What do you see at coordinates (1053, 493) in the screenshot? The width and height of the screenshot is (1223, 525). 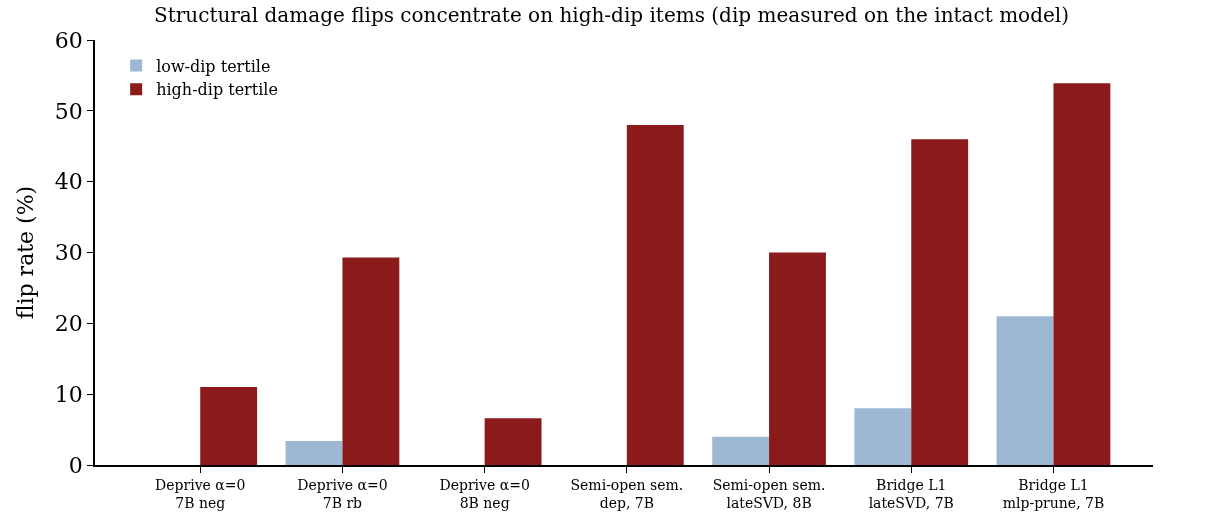 I see `x-tick-label: Bridge L1 mlp-prune, 7B` at bounding box center [1053, 493].